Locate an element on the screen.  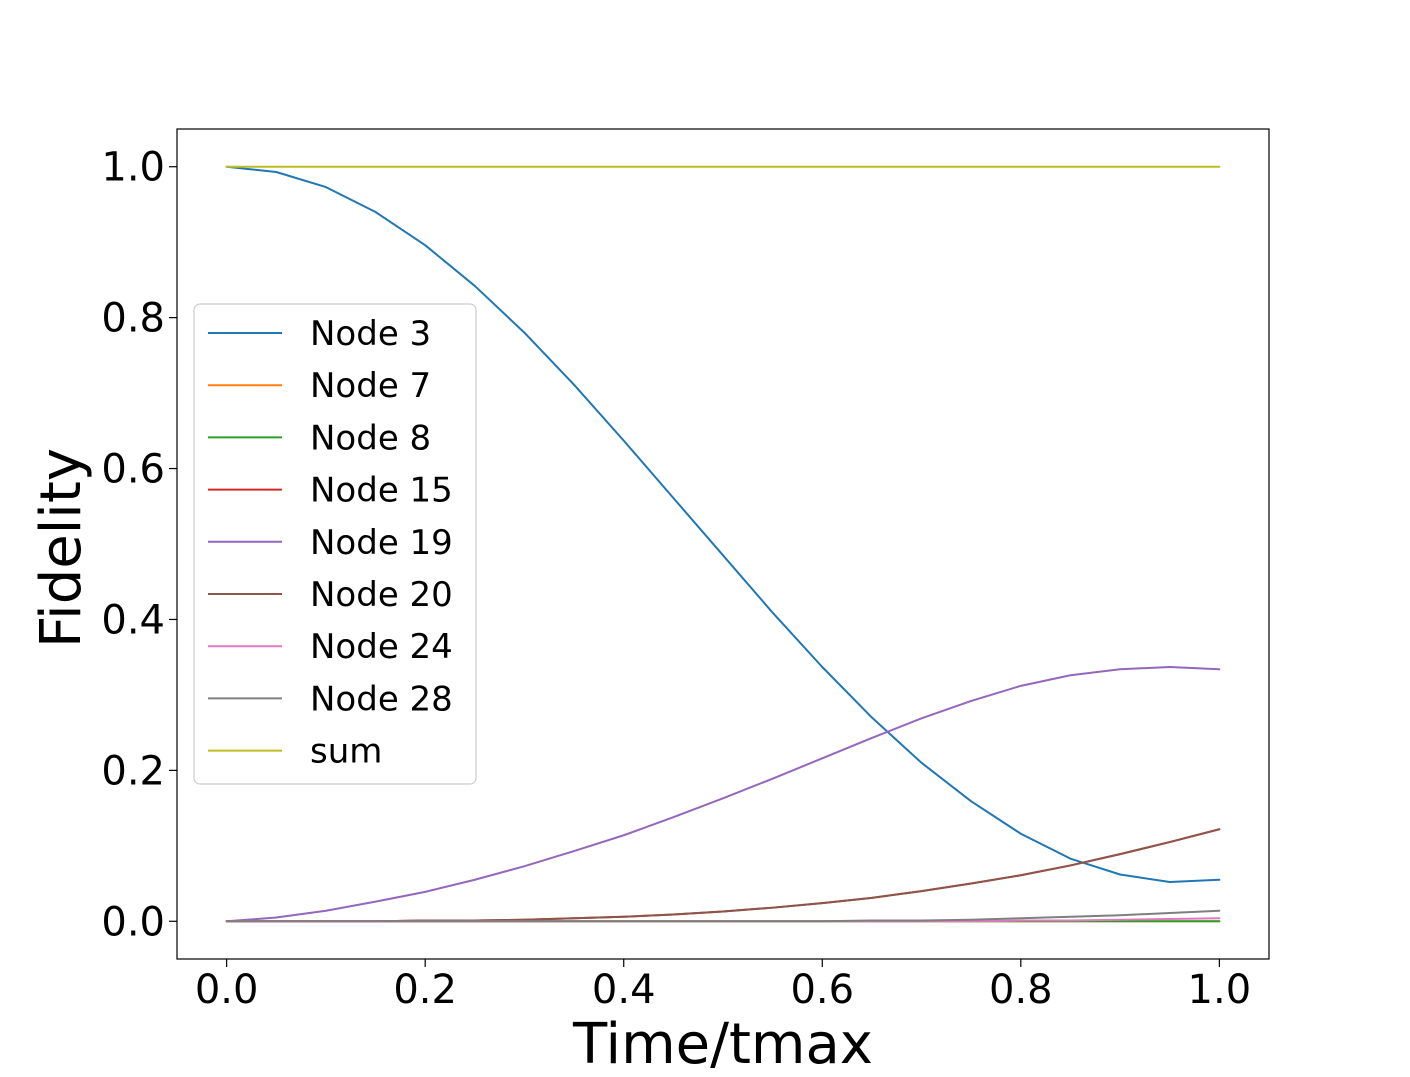
legend-item: Node 8 is located at coordinates (319, 438).